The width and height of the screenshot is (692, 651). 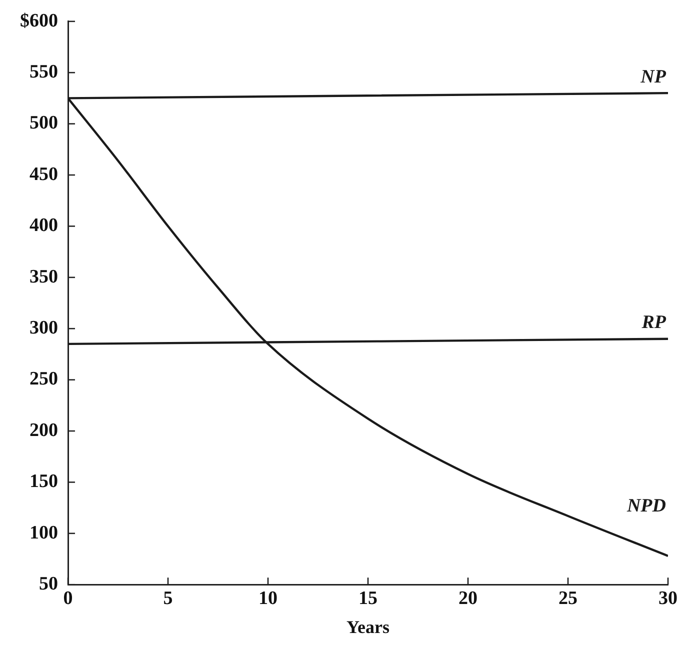 What do you see at coordinates (268, 598) in the screenshot?
I see `x-tick-label: 10` at bounding box center [268, 598].